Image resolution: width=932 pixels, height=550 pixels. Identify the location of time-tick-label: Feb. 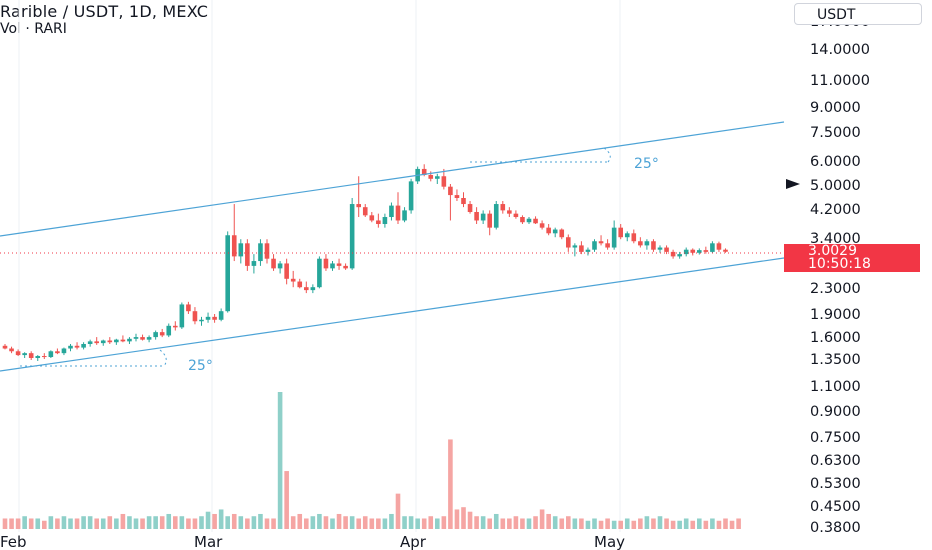
(13, 541).